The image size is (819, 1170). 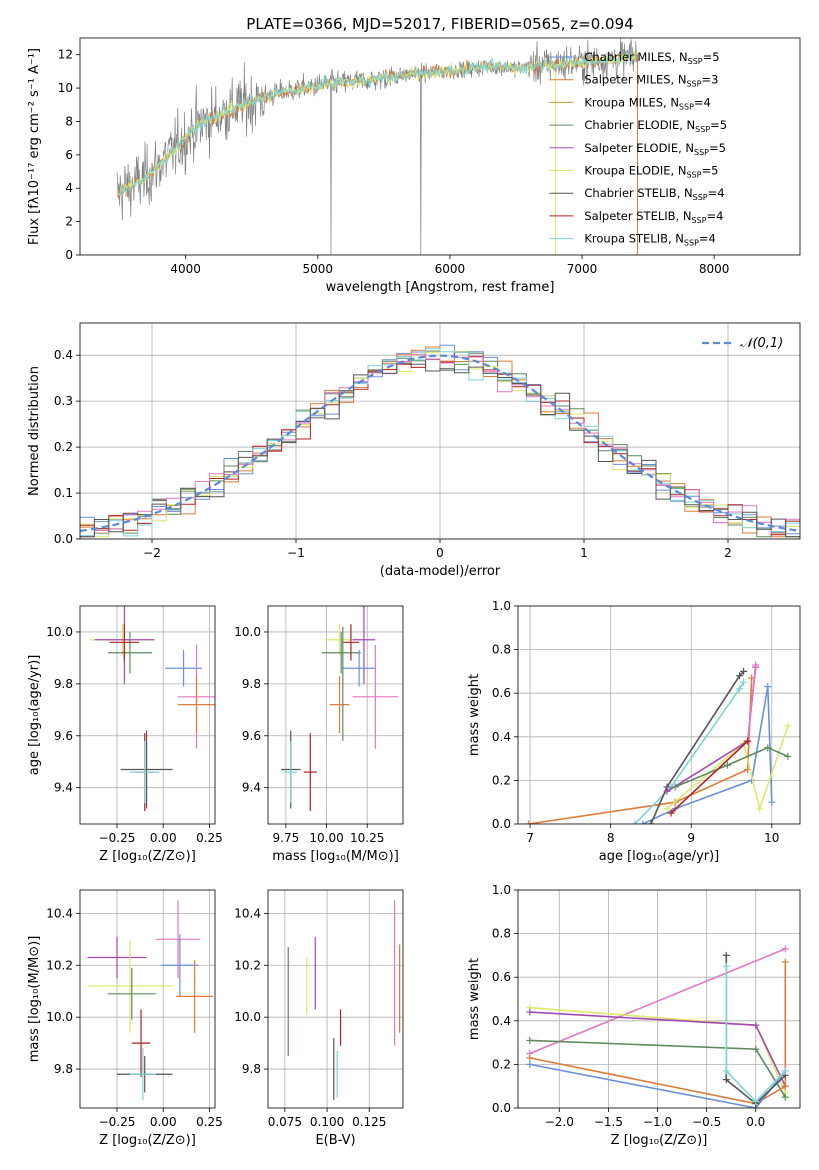 What do you see at coordinates (714, 269) in the screenshot?
I see `x-tick-label: 8000` at bounding box center [714, 269].